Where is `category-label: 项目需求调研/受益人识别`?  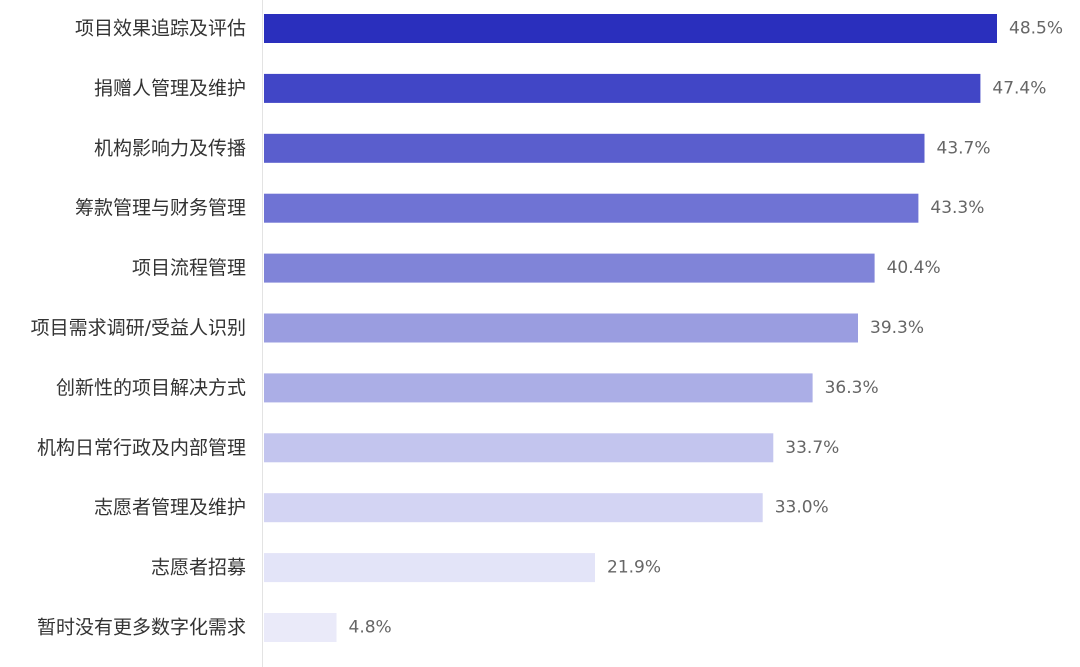 category-label: 项目需求调研/受益人识别 is located at coordinates (138, 328).